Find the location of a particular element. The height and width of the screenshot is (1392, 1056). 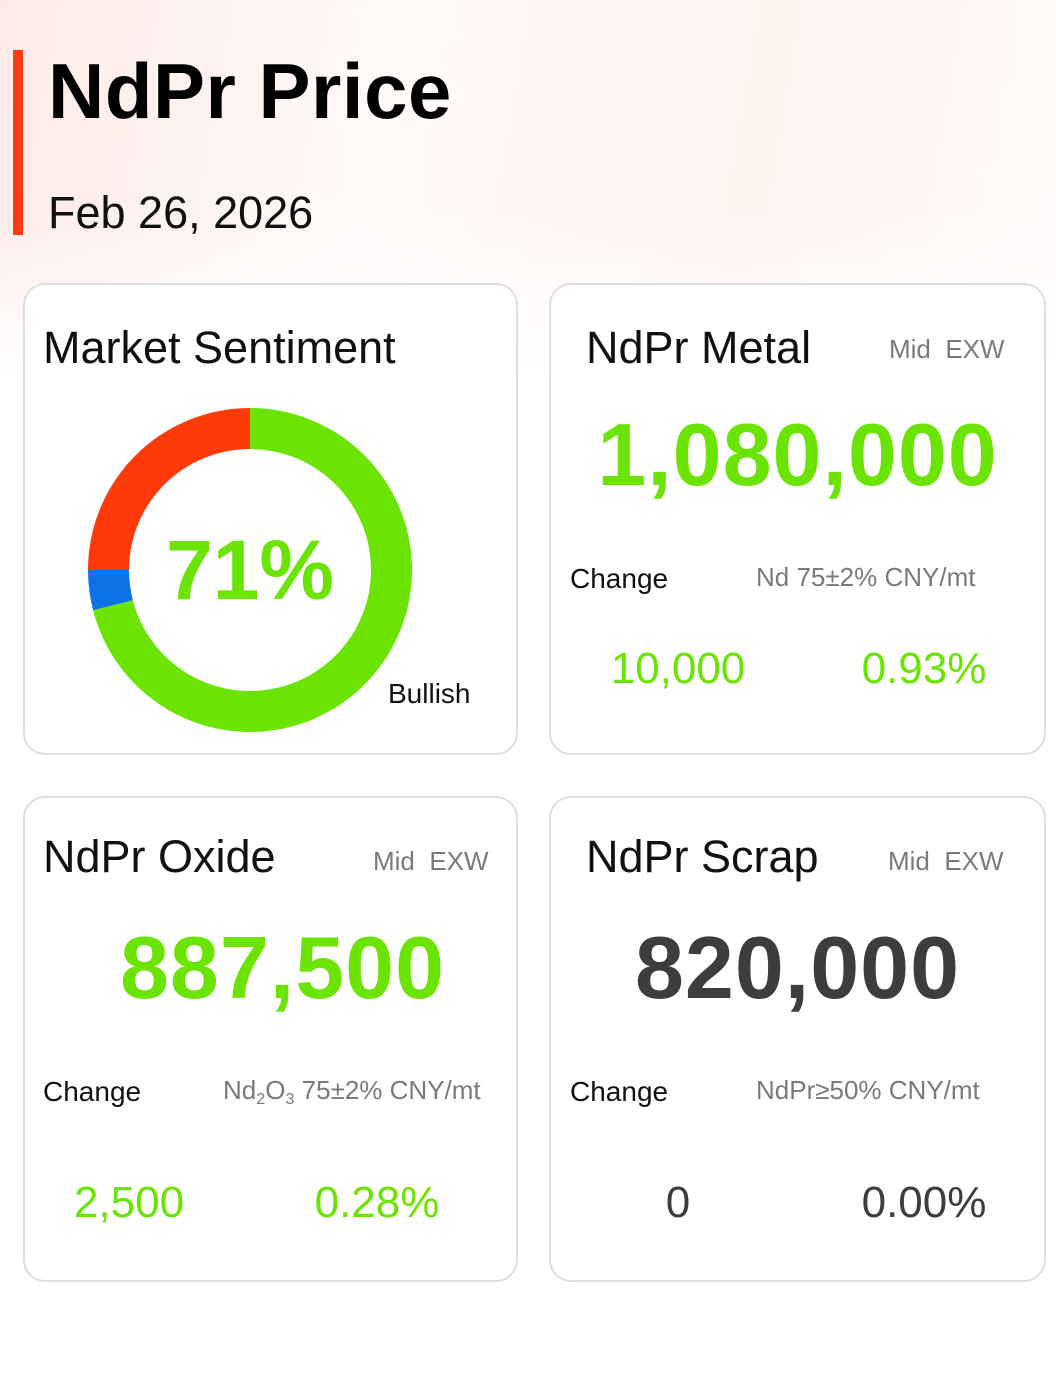

page-title: NdPr Price is located at coordinates (250, 91).